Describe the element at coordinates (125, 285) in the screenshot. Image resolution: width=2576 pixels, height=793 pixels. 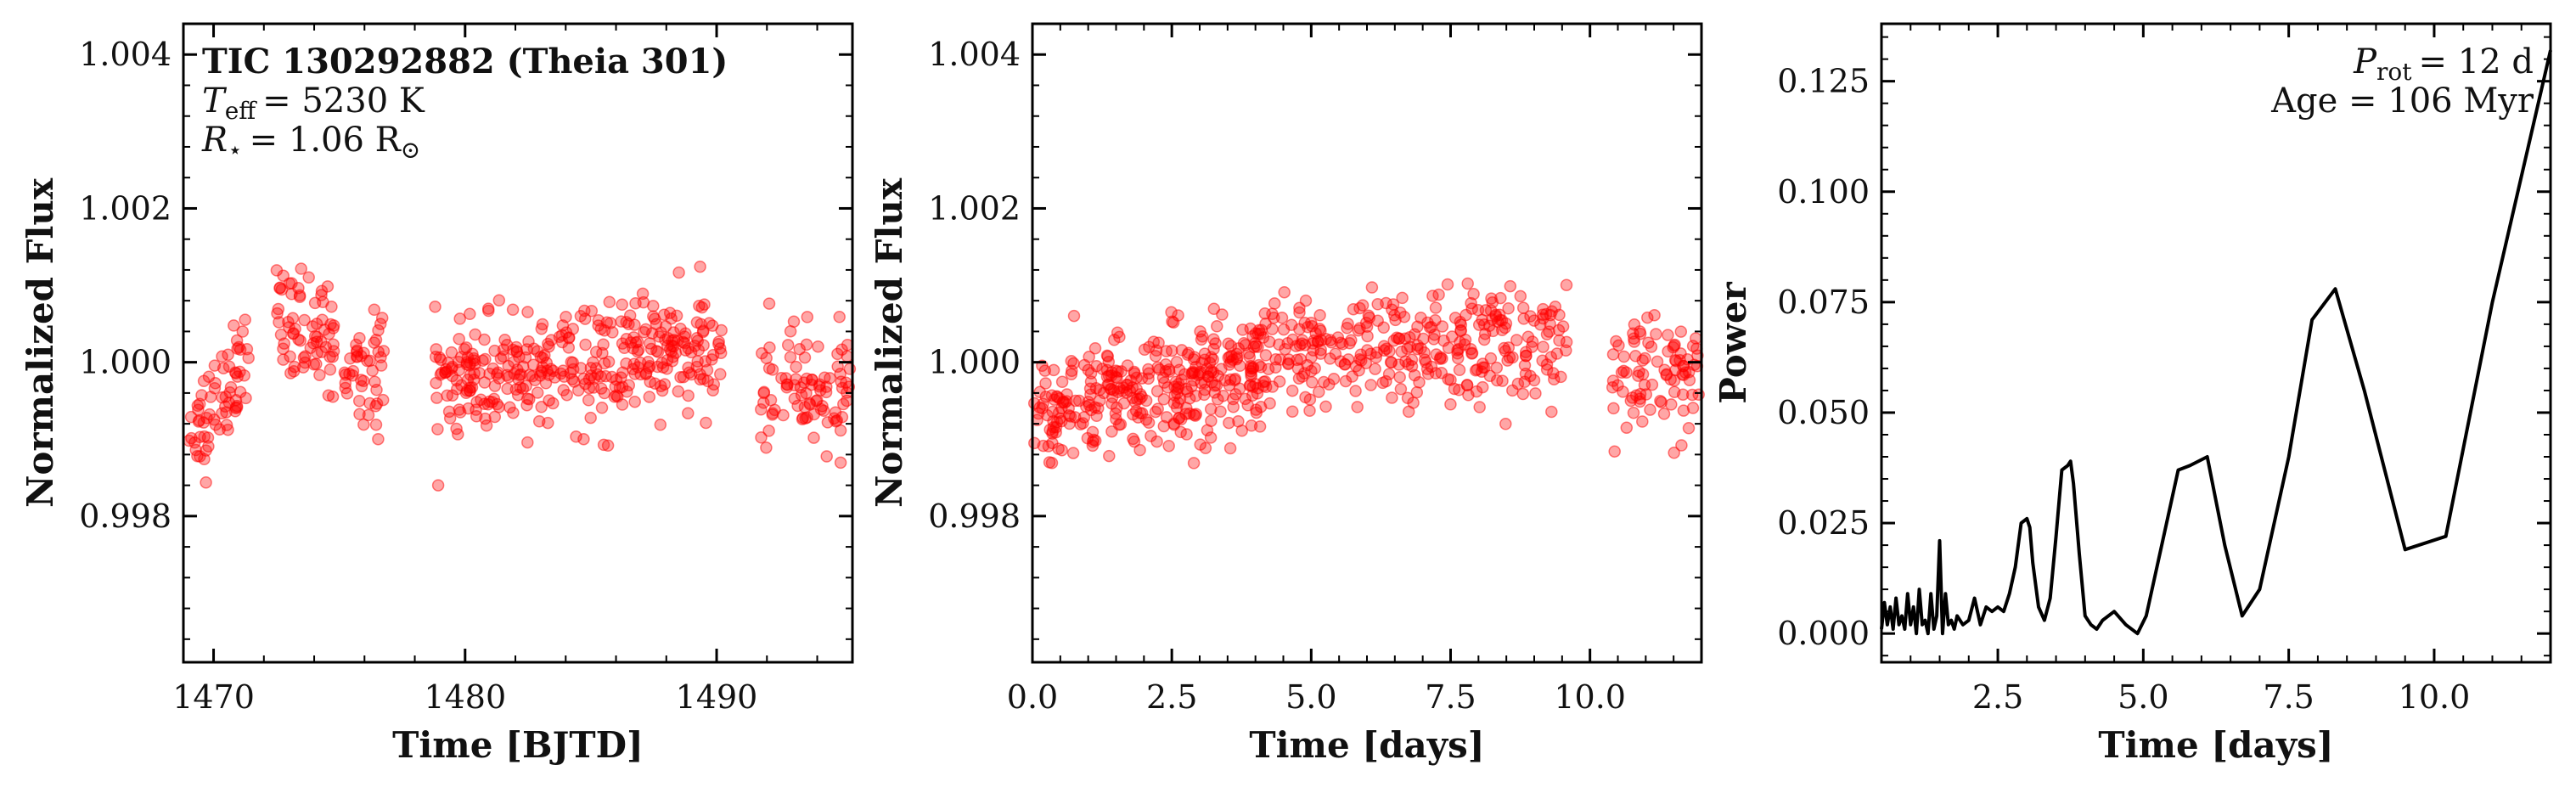
I see `p1-y-tick-labels: 0.998 1.000 1.002 1.004` at that location.